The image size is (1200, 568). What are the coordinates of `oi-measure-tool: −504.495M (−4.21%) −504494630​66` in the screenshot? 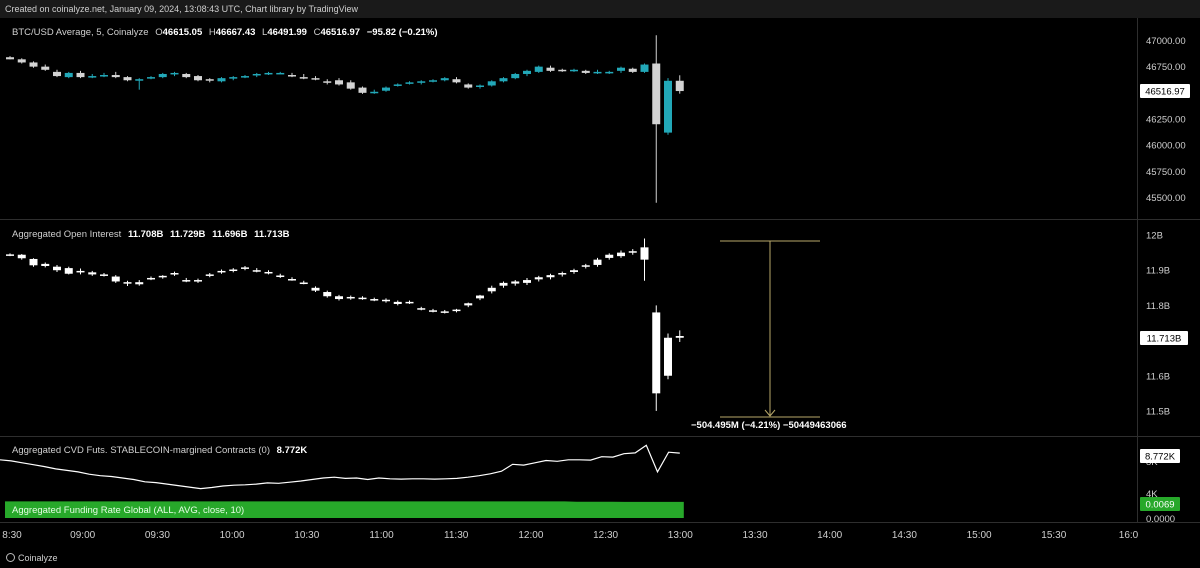 It's located at (769, 335).